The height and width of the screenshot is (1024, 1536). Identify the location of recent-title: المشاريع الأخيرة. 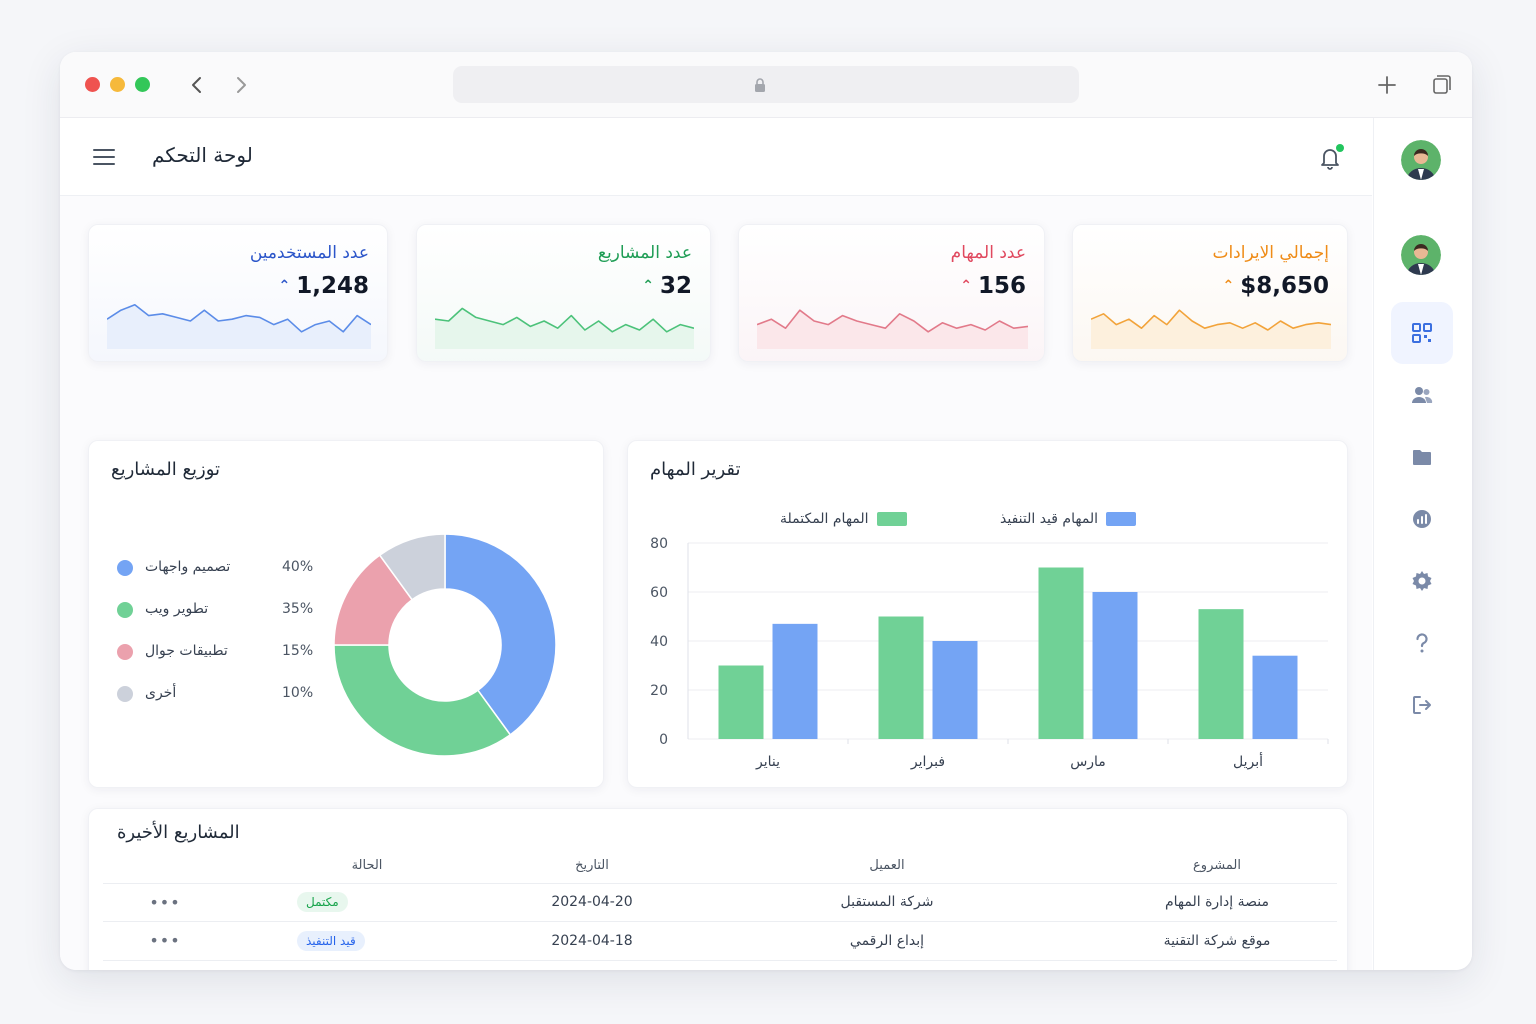
(178, 832).